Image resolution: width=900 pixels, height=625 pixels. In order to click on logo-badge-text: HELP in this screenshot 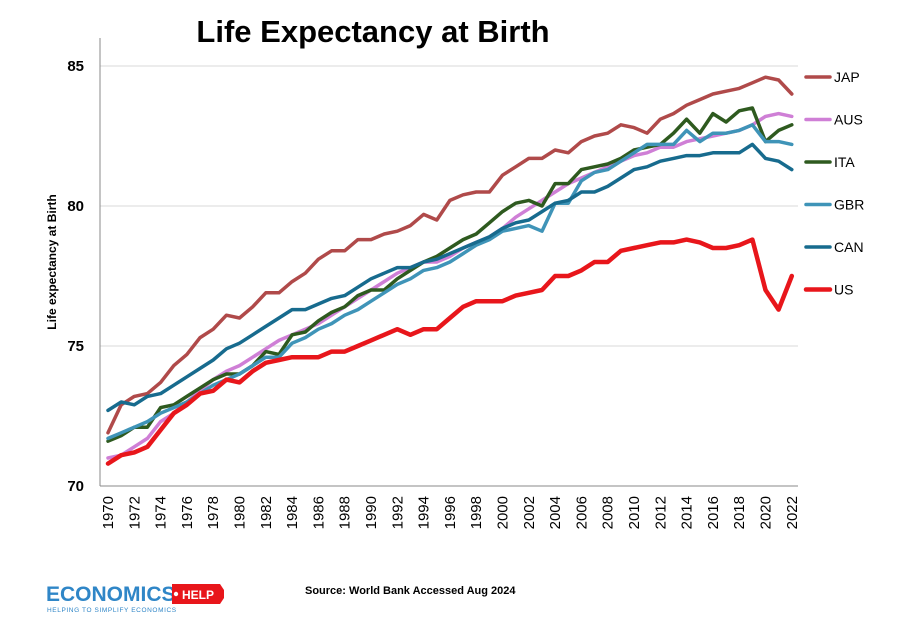, I will do `click(198, 595)`.